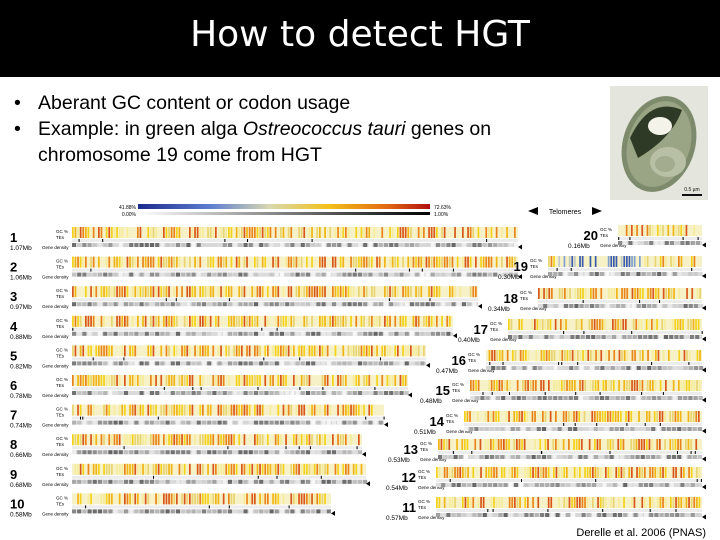 This screenshot has width=720, height=540. I want to click on chromosome-end-arrow-icon, so click(704, 276).